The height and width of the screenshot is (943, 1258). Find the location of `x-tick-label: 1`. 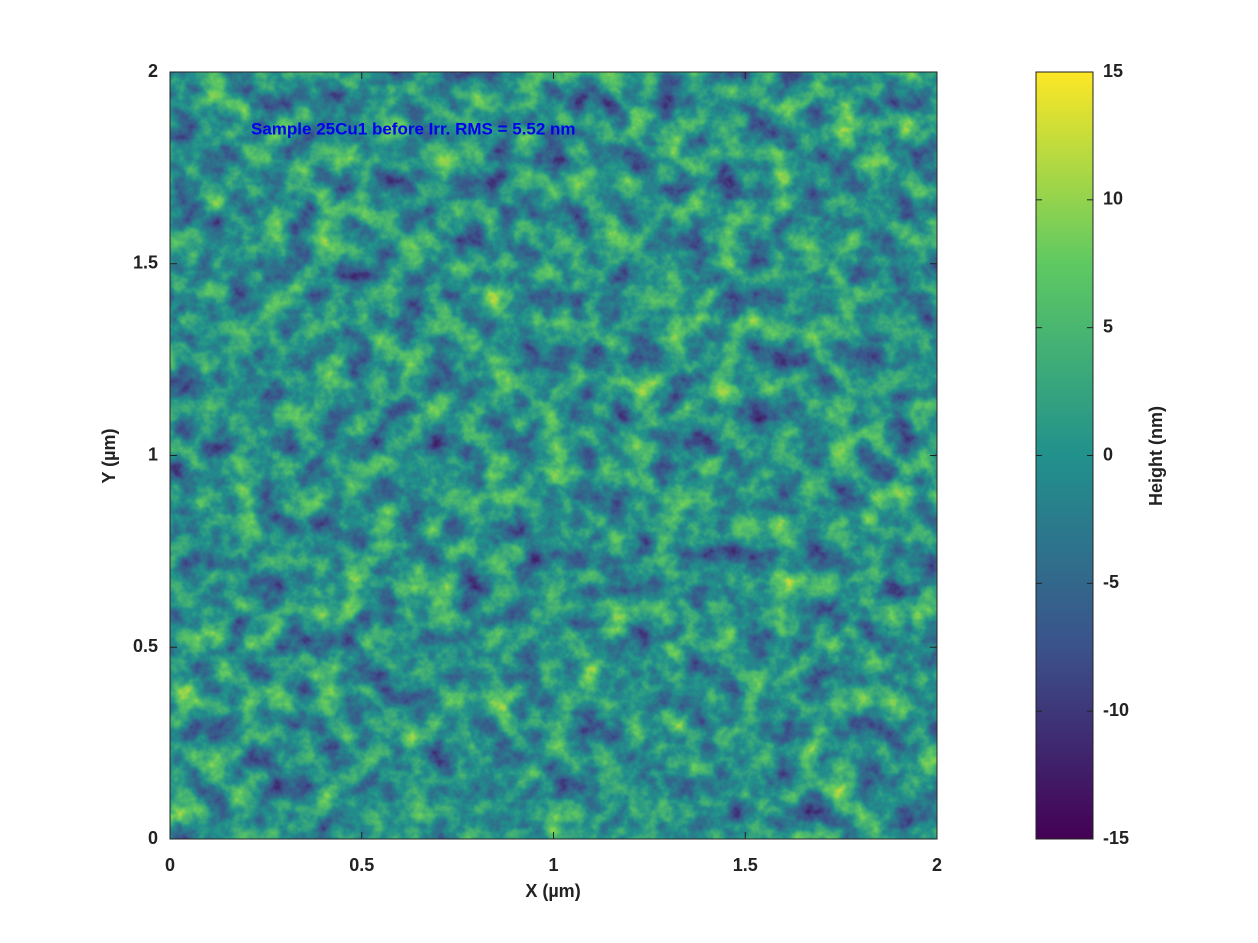

x-tick-label: 1 is located at coordinates (553, 865).